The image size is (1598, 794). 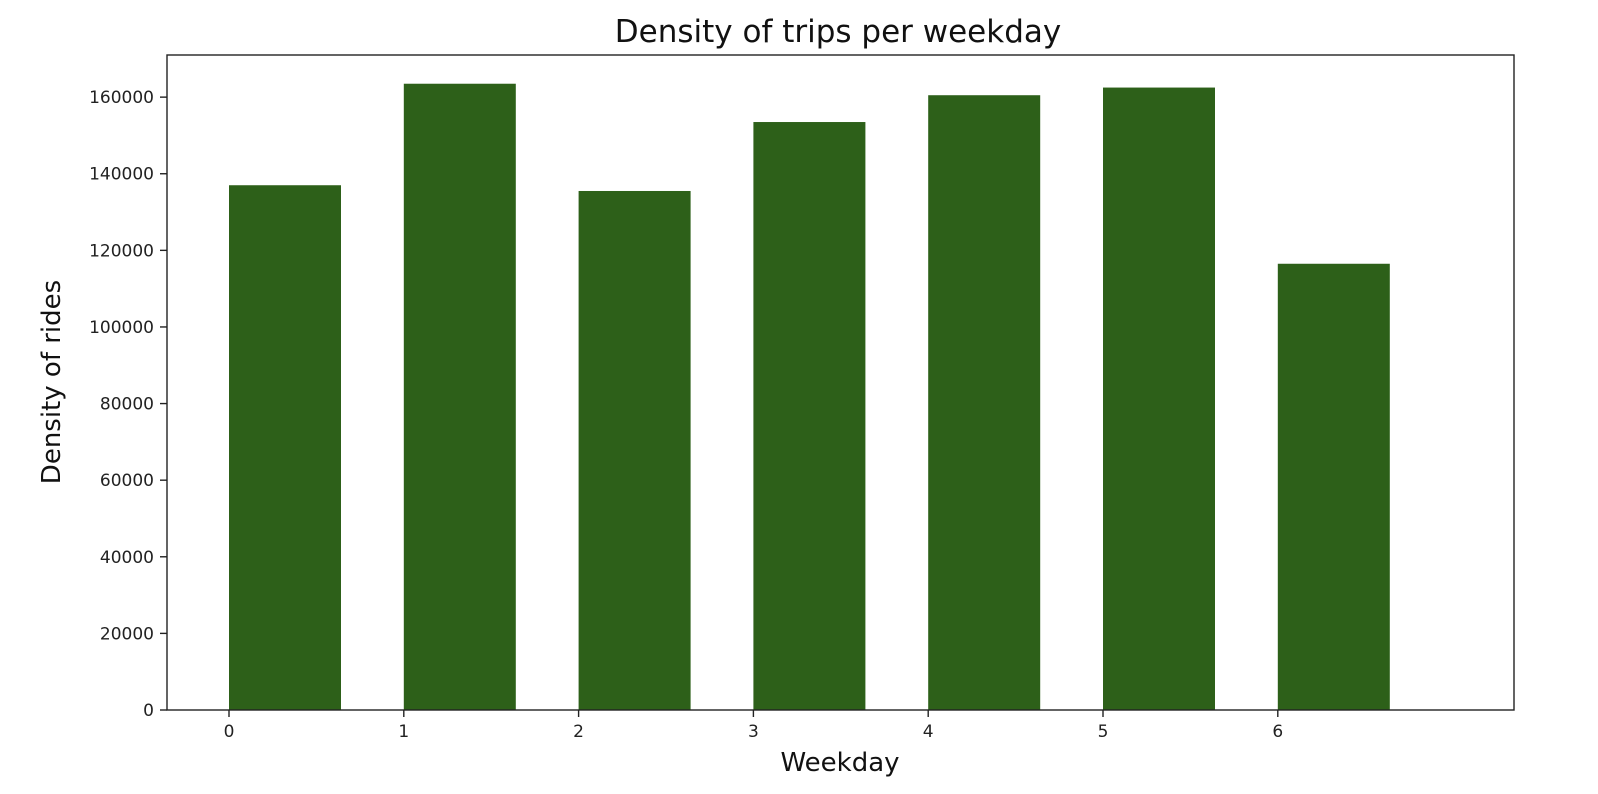 I want to click on x-tick-label: 2, so click(x=578, y=732).